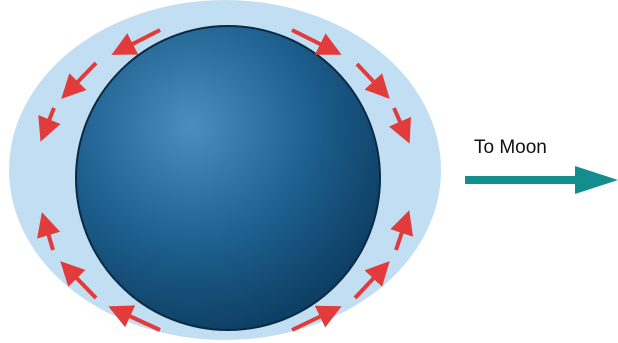 This screenshot has width=618, height=343. What do you see at coordinates (541, 180) in the screenshot?
I see `right-arrow-icon` at bounding box center [541, 180].